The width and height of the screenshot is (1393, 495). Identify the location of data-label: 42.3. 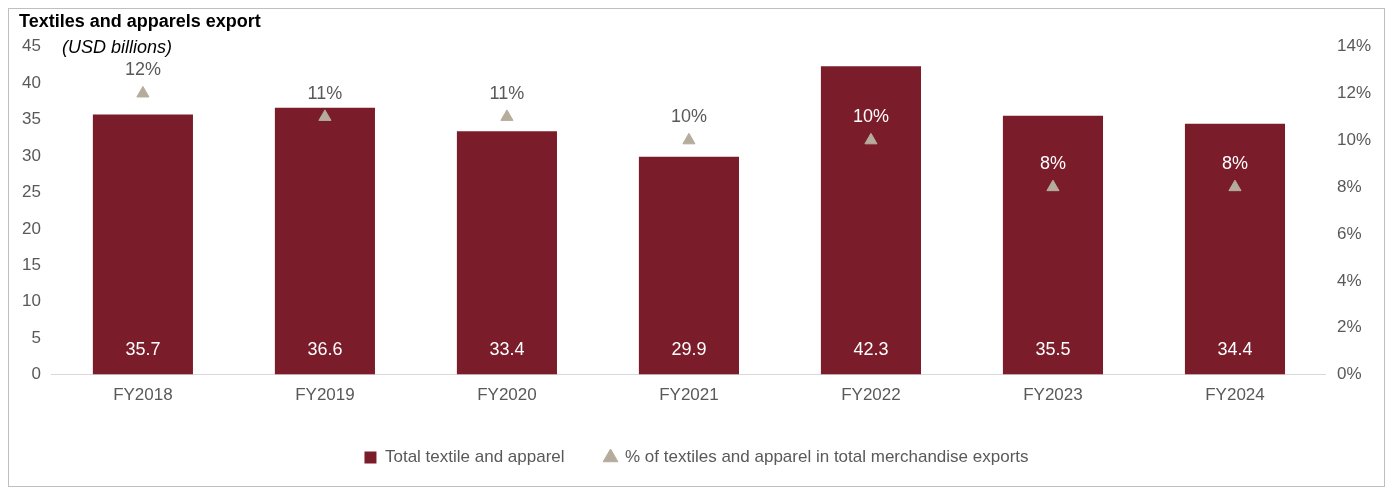
(871, 348).